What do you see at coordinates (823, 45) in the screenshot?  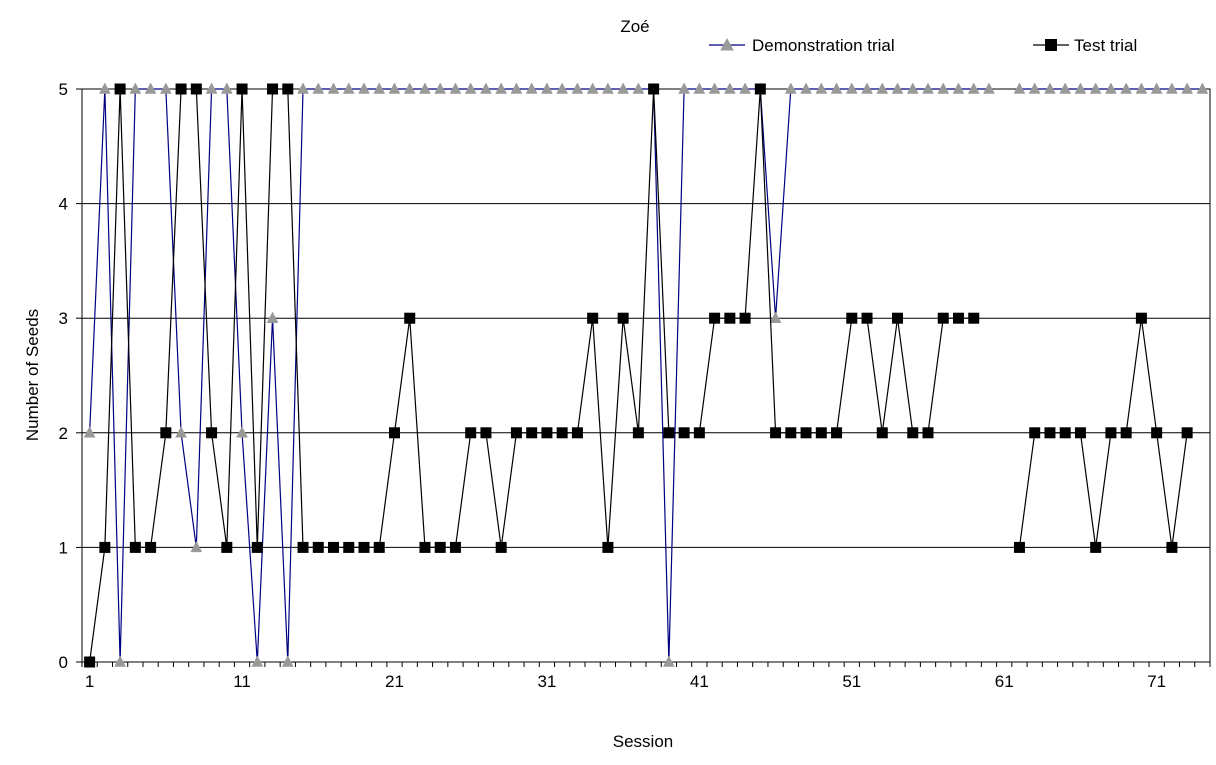 I see `legend-label-demonstration: Demonstration trial` at bounding box center [823, 45].